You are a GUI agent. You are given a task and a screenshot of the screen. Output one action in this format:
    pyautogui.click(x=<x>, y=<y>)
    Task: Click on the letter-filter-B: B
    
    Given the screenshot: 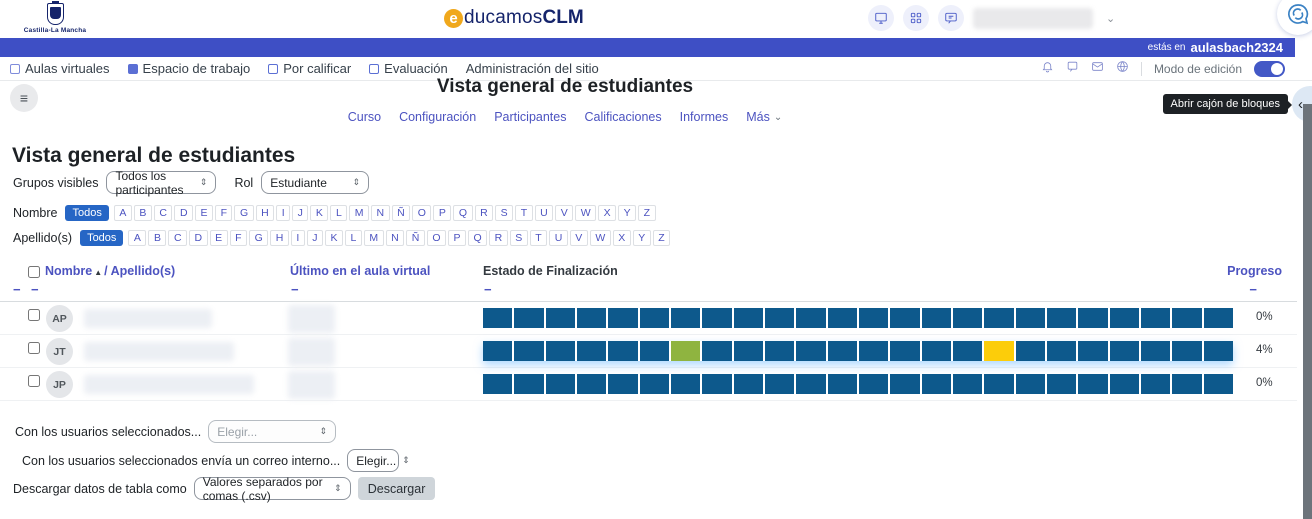 What is the action you would take?
    pyautogui.click(x=142, y=213)
    